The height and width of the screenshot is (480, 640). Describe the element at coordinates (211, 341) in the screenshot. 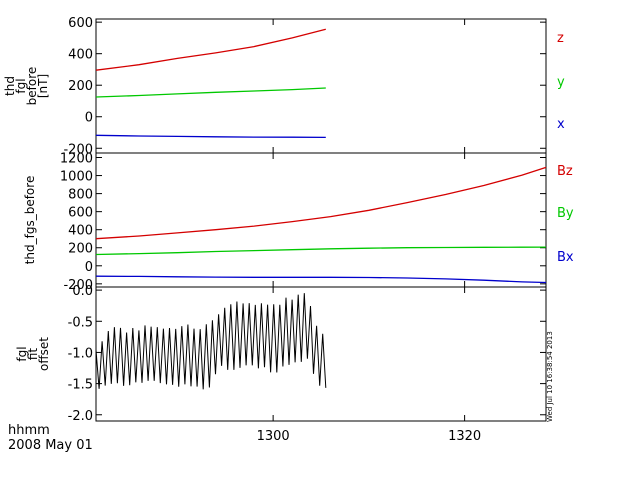

I see `series-line-offset` at that location.